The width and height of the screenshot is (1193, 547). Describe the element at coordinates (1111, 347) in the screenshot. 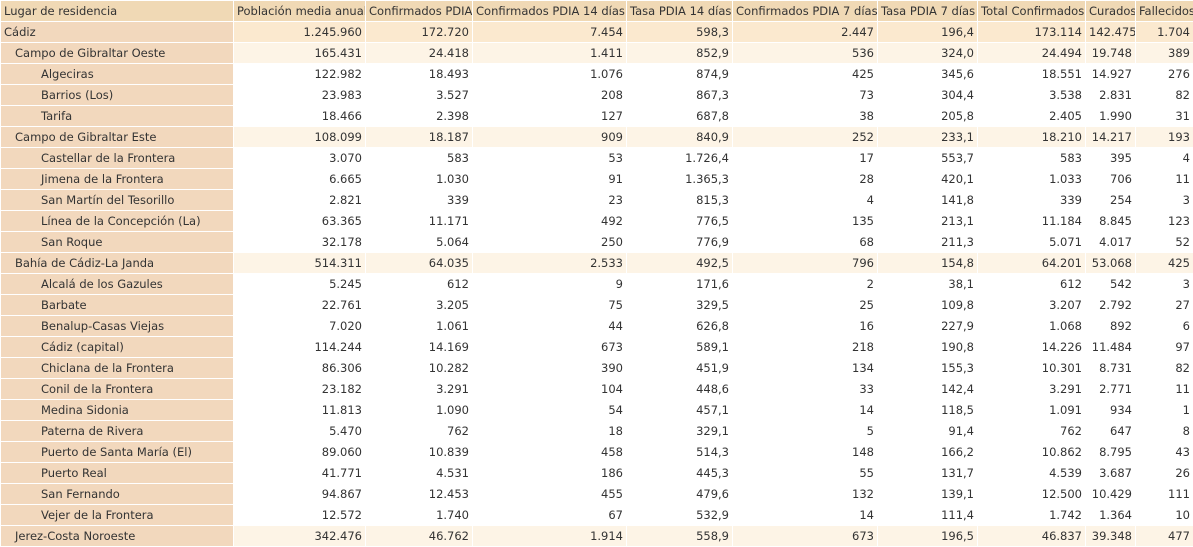

I see `cell-value: 11.484` at that location.